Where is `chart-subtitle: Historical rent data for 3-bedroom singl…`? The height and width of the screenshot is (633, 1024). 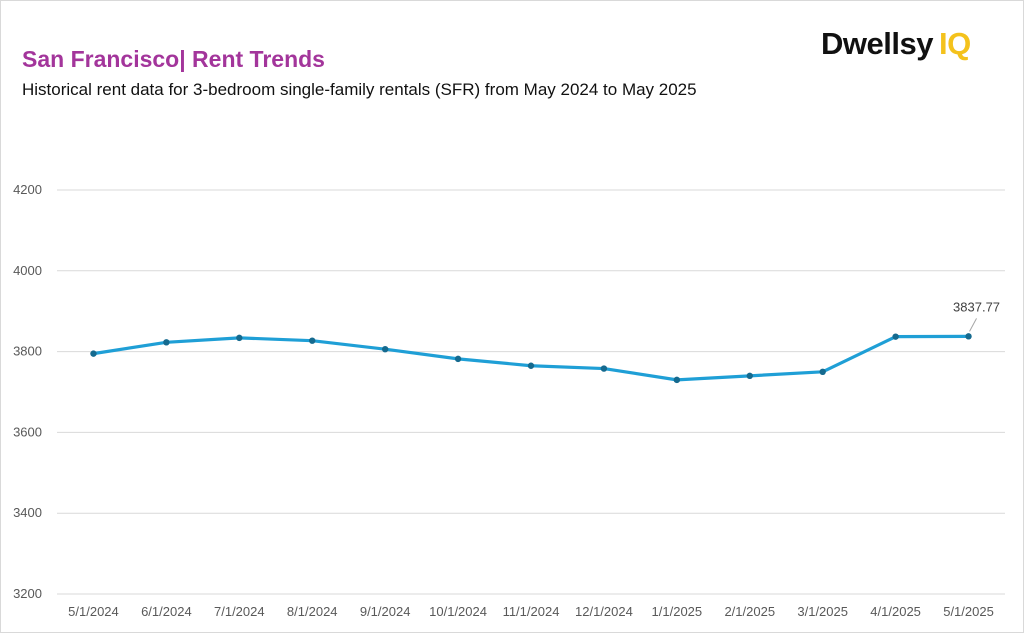
chart-subtitle: Historical rent data for 3-bedroom singl… is located at coordinates (359, 89).